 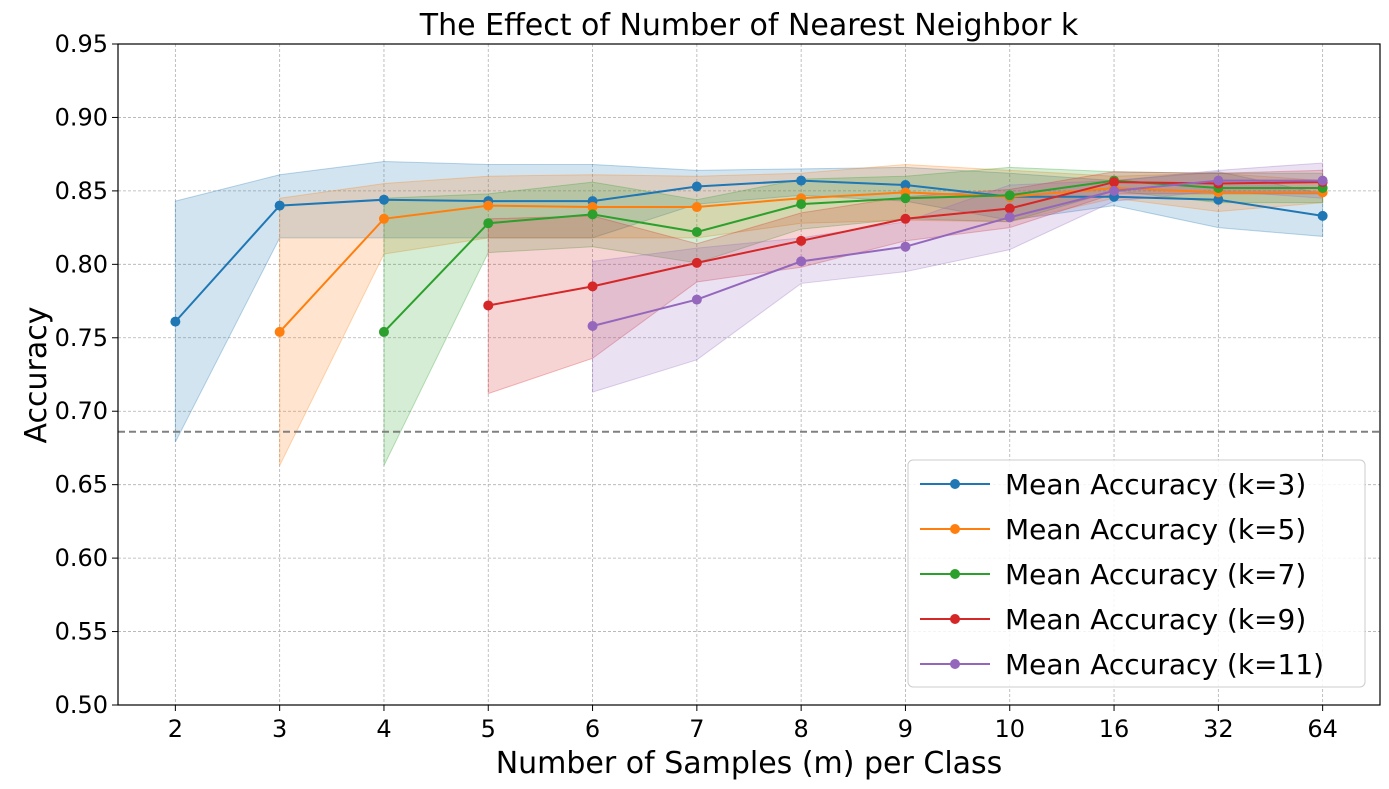 I want to click on y-tick-label: 0.75, so click(x=81, y=338).